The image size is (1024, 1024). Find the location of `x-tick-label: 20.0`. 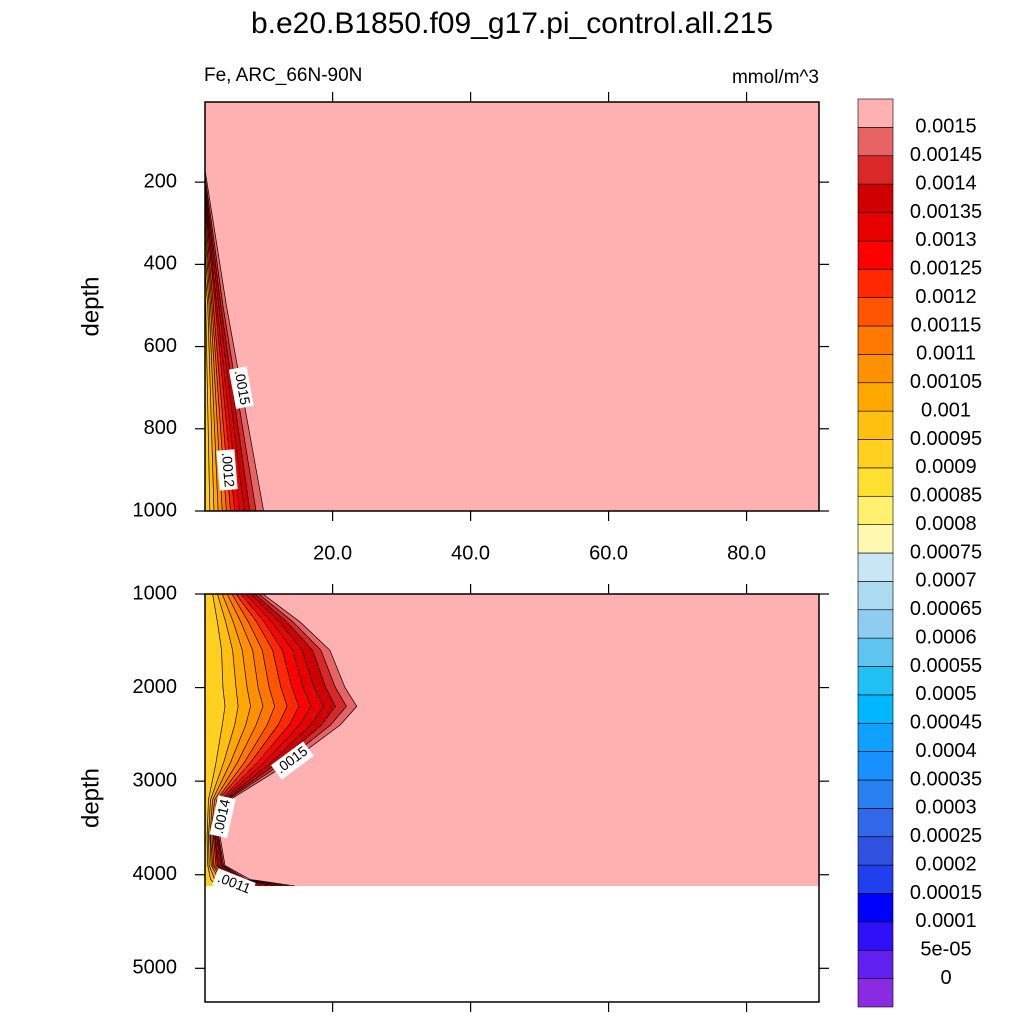

x-tick-label: 20.0 is located at coordinates (332, 553).